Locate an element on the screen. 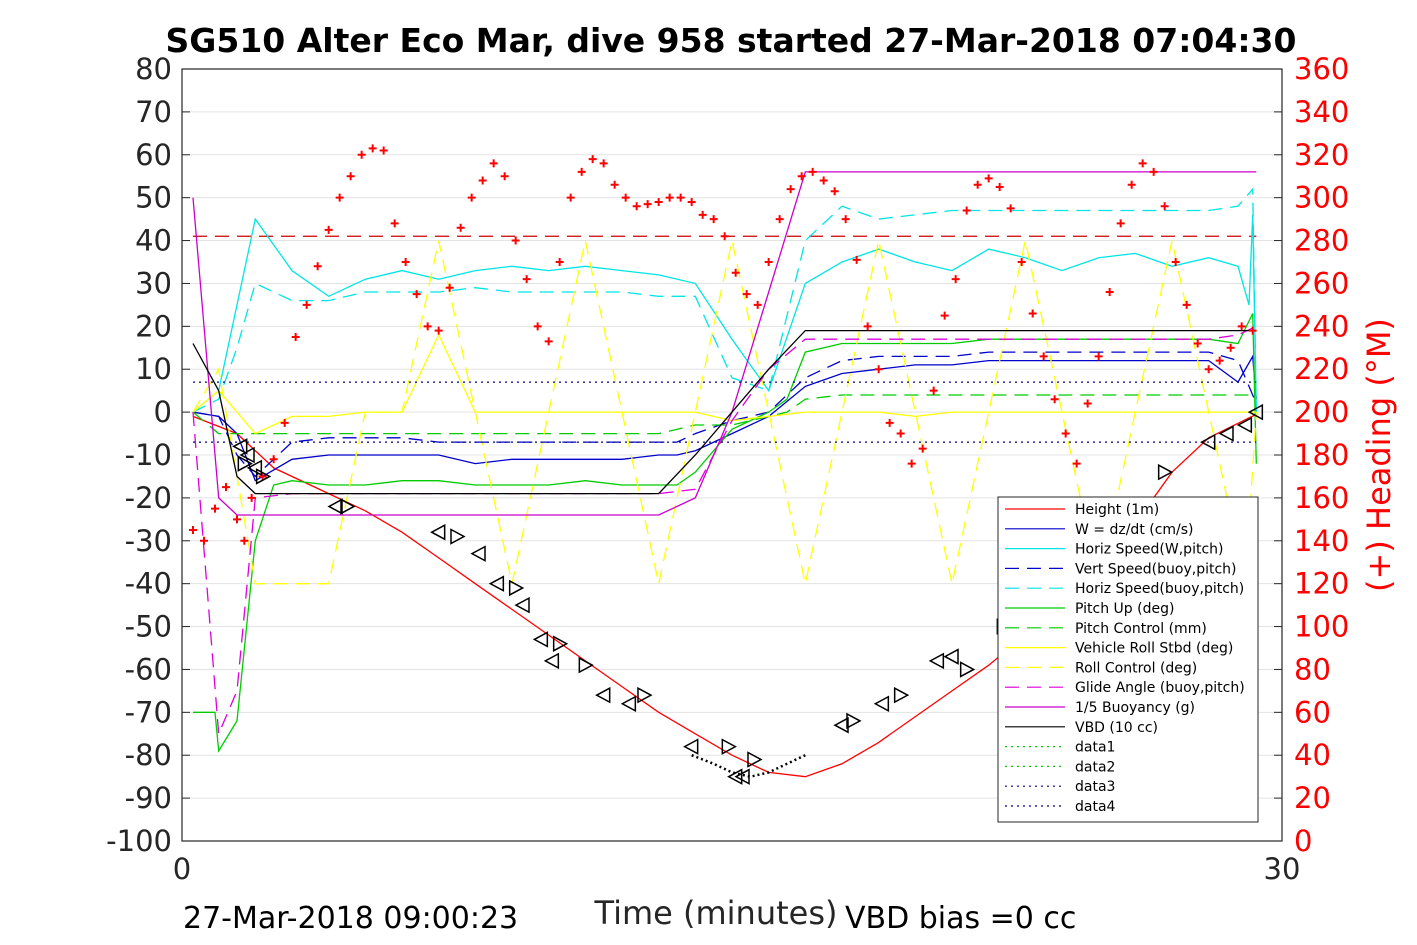  y-right-tick-label: 100 is located at coordinates (1321, 627).